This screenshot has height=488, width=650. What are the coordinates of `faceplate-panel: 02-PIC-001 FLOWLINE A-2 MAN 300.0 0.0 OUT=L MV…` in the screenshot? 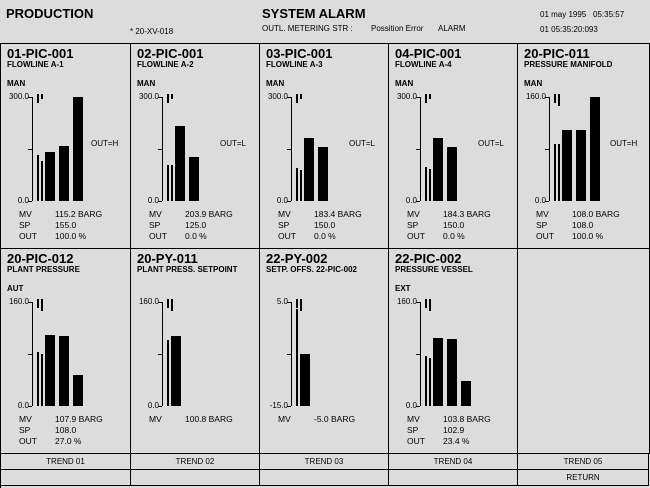 It's located at (195, 146).